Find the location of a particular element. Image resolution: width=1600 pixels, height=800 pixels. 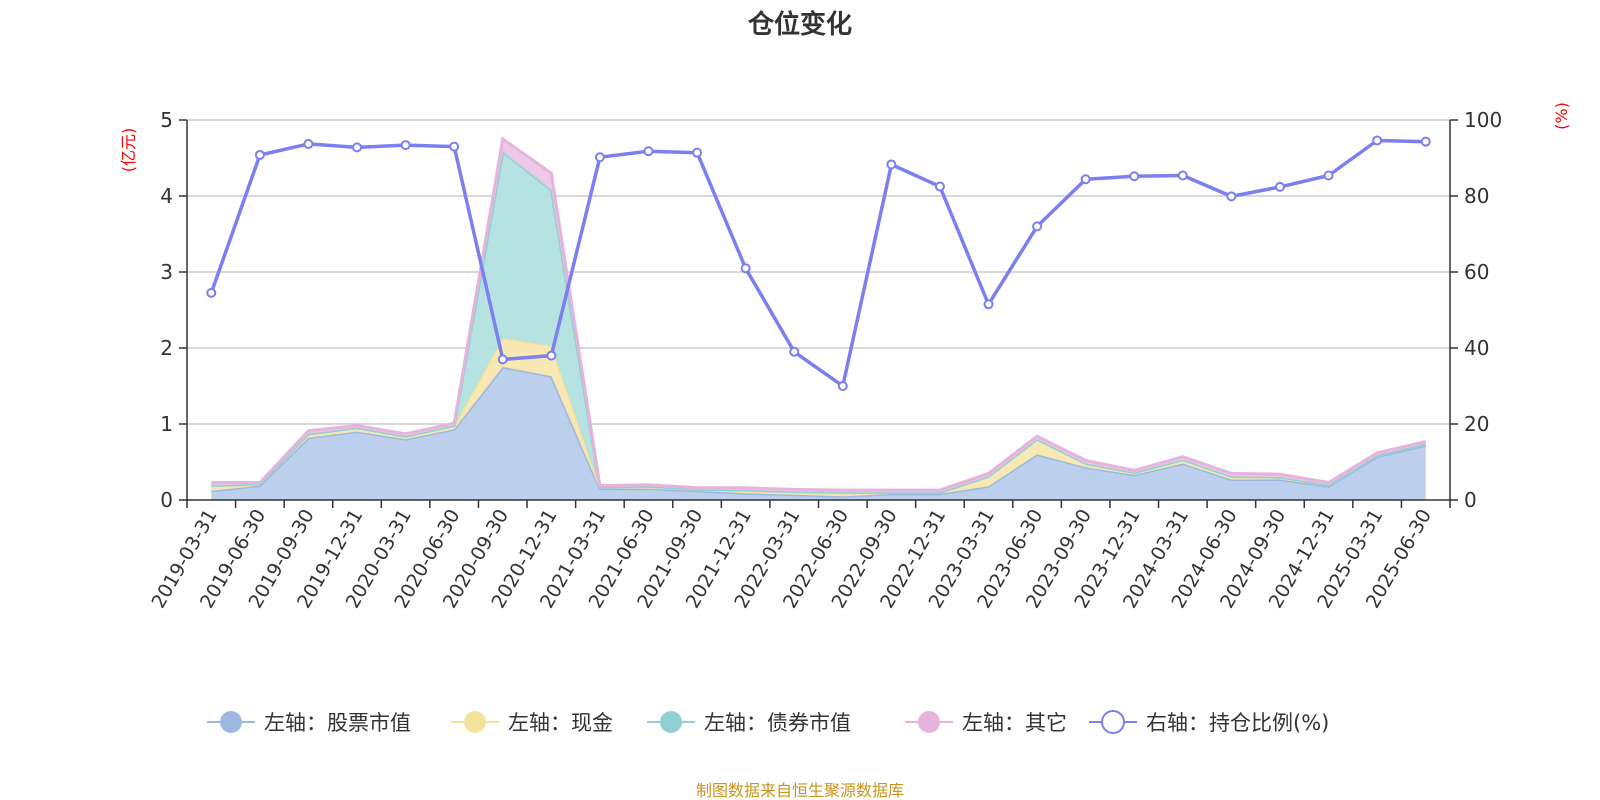

left-tick-label: 0 is located at coordinates (166, 500).